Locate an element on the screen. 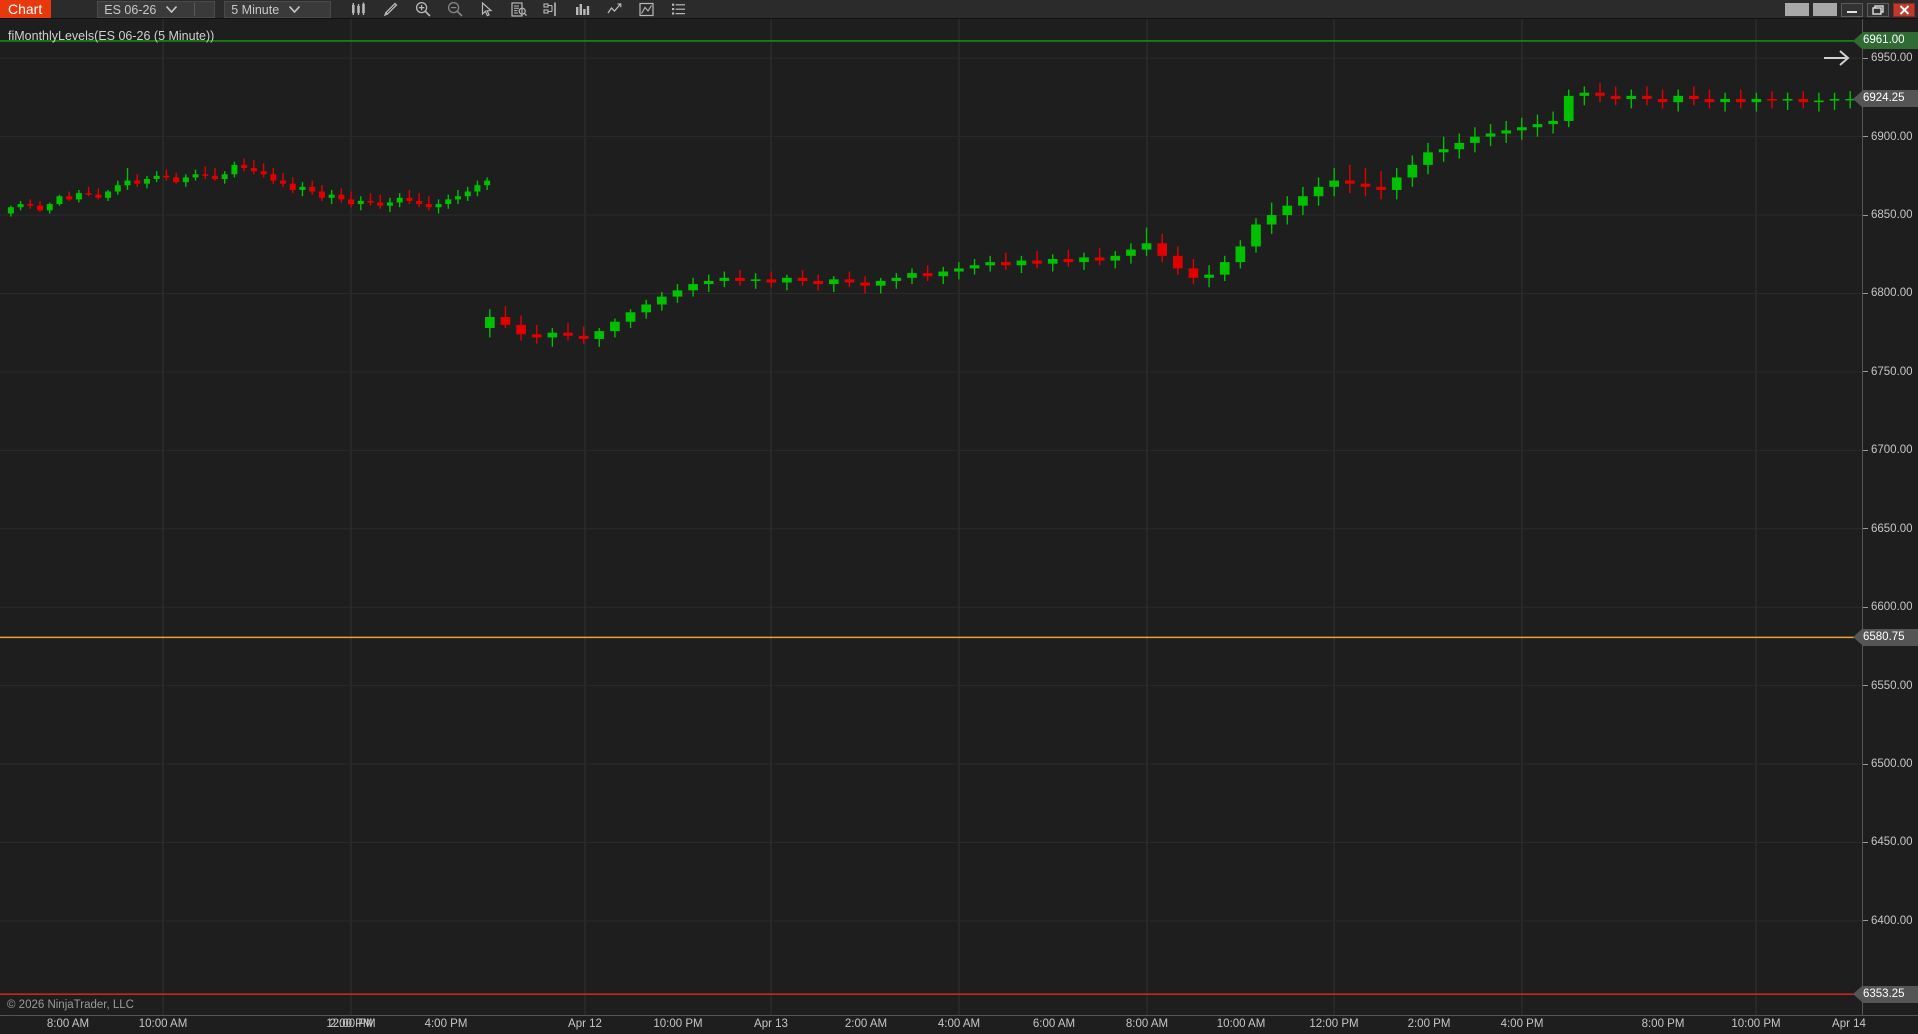  strategies-icon is located at coordinates (614, 9).